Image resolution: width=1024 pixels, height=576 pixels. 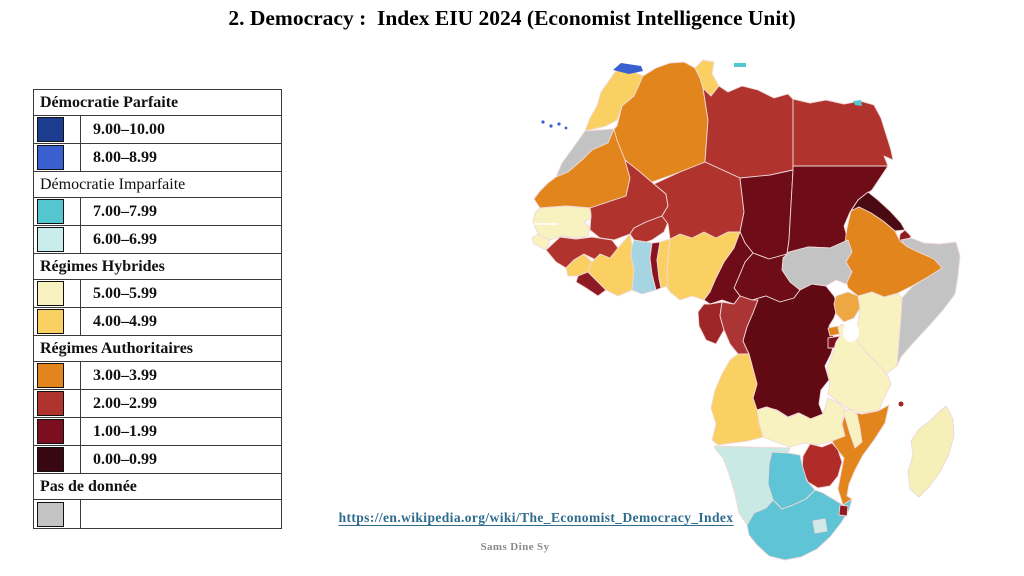 I want to click on country-zimbabwe, so click(x=822, y=465).